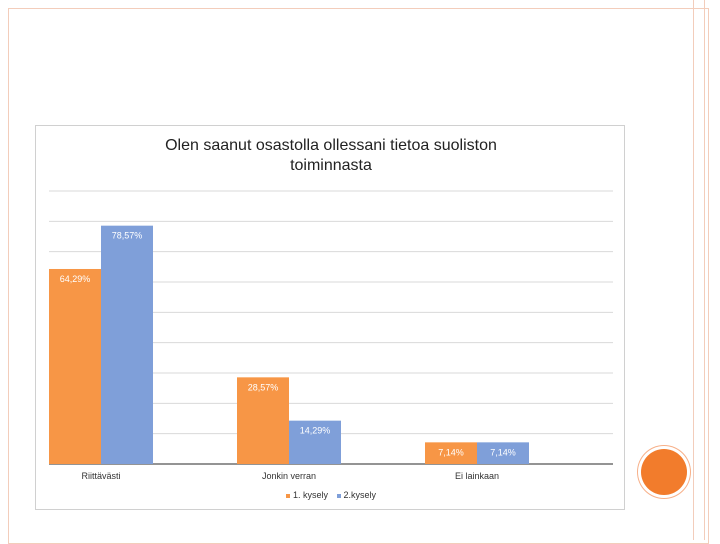 The height and width of the screenshot is (544, 720). What do you see at coordinates (310, 495) in the screenshot?
I see `legend-label-series-1: 1. kysely` at bounding box center [310, 495].